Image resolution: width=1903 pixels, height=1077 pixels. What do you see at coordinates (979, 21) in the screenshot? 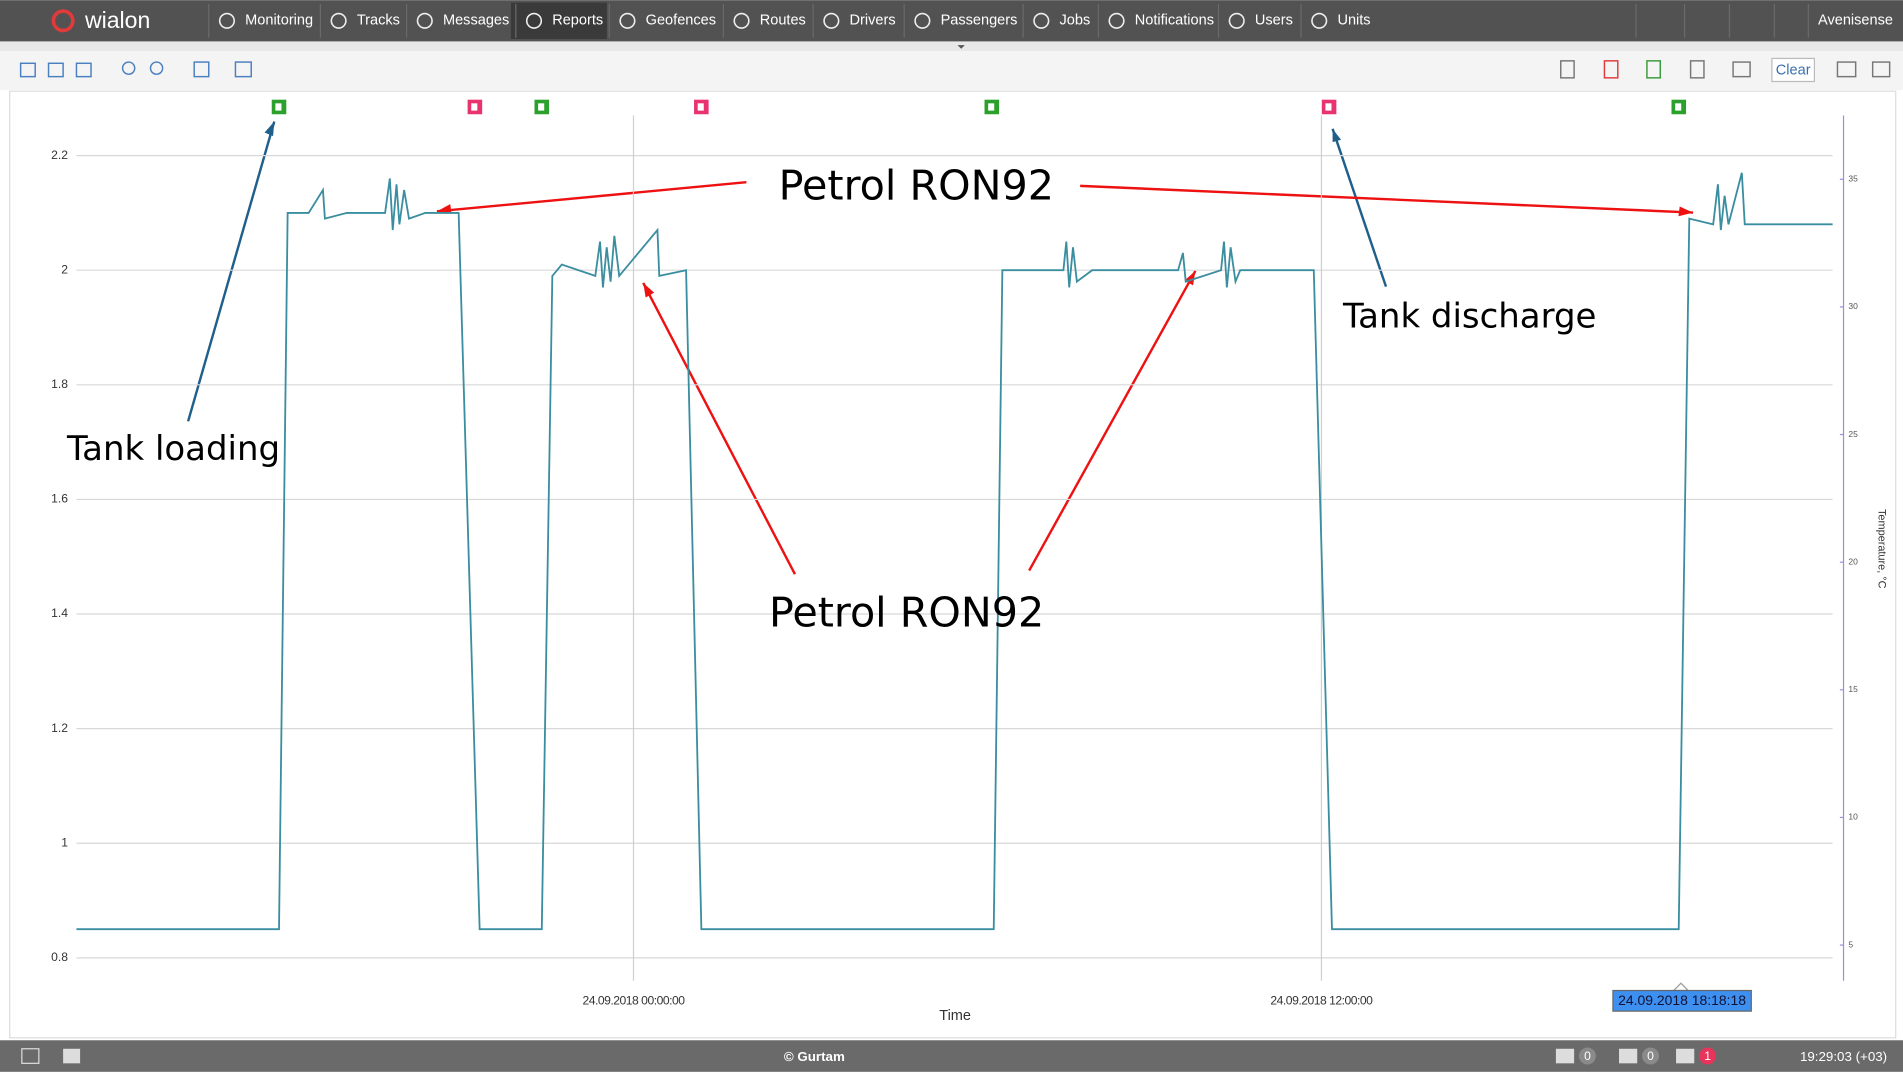
I see `nav-item: Passengers` at bounding box center [979, 21].